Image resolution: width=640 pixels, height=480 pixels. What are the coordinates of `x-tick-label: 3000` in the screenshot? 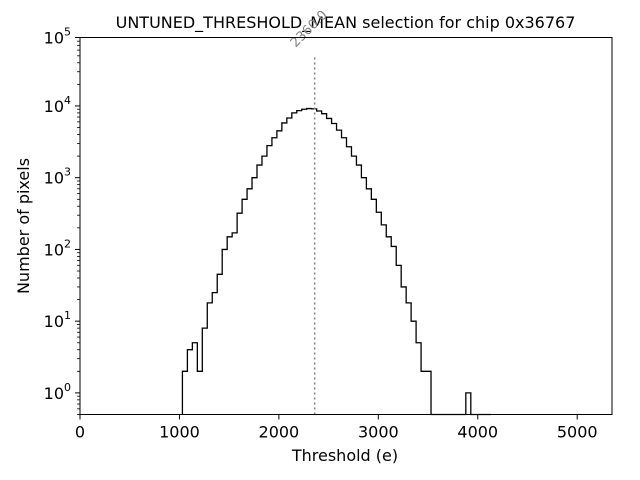 It's located at (378, 432).